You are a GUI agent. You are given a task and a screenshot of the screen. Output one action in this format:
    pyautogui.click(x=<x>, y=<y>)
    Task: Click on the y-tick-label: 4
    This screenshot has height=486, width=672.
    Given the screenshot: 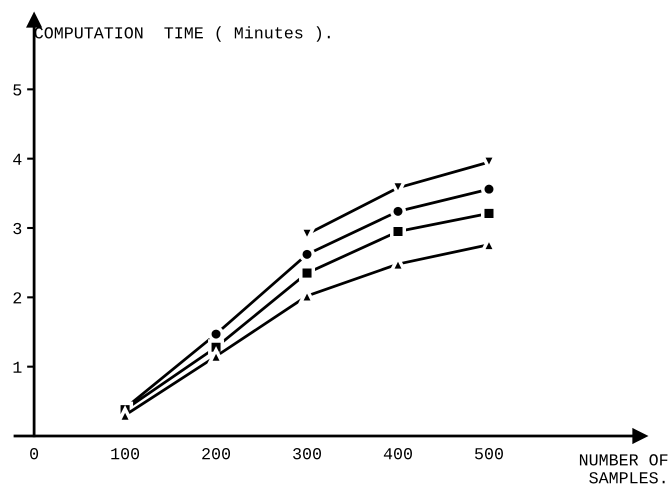 What is the action you would take?
    pyautogui.click(x=17, y=159)
    